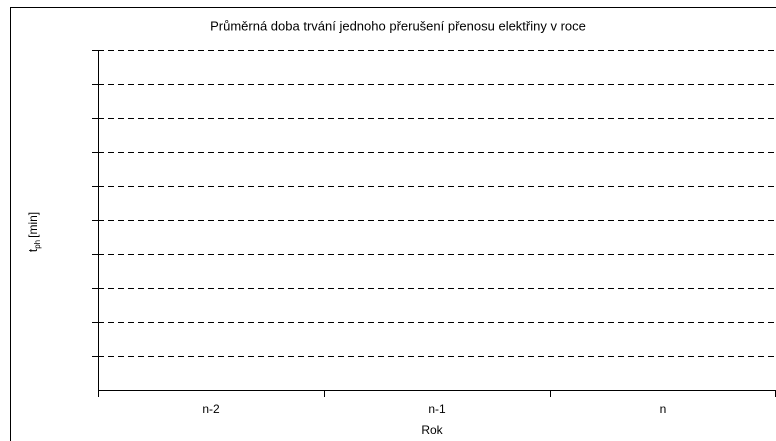 The image size is (776, 441). I want to click on y-axis-label: tph [min], so click(34, 232).